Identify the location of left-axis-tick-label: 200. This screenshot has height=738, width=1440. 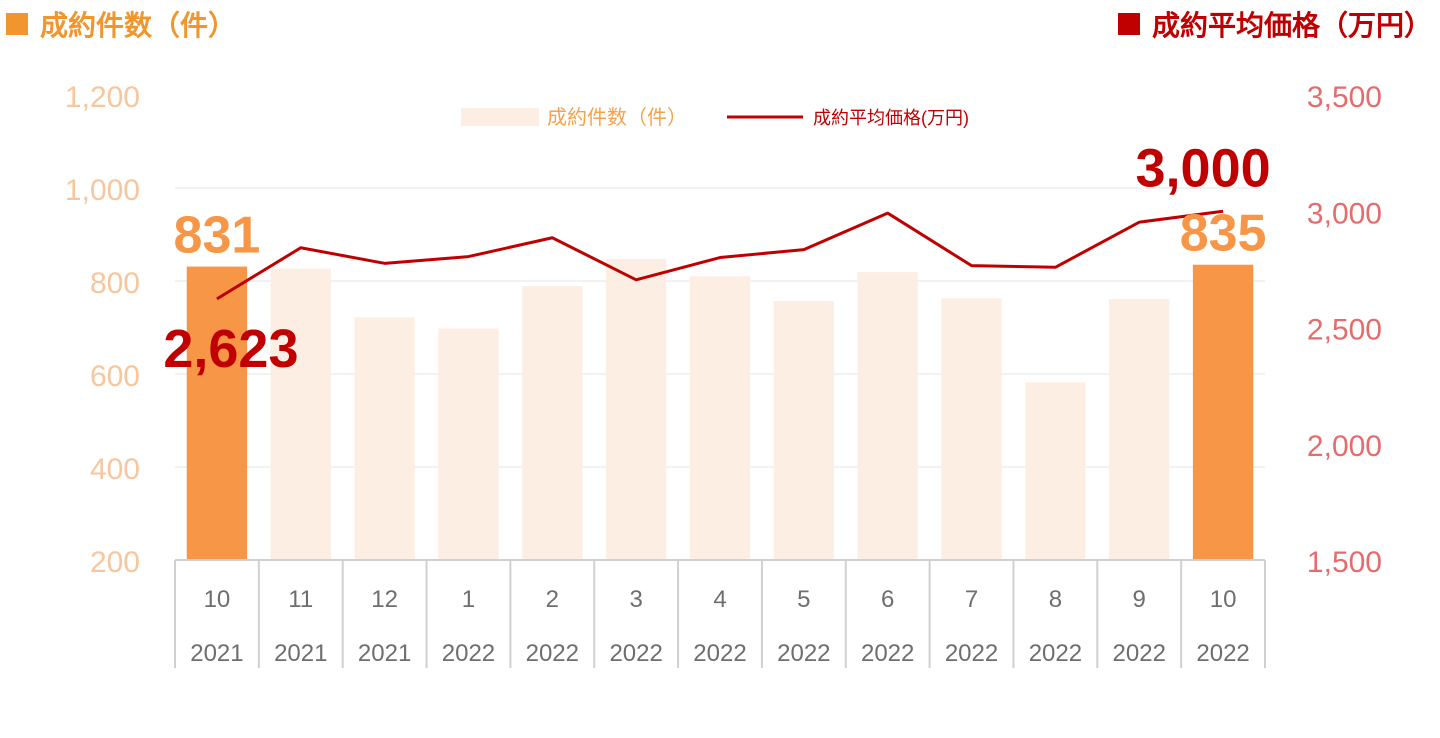
(115, 562).